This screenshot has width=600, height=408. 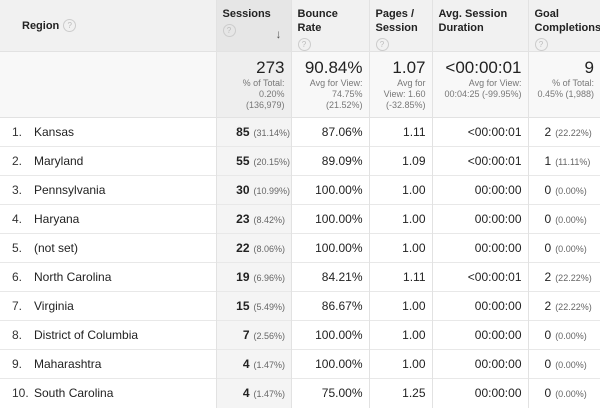 What do you see at coordinates (23, 364) in the screenshot?
I see `row-index: 9.` at bounding box center [23, 364].